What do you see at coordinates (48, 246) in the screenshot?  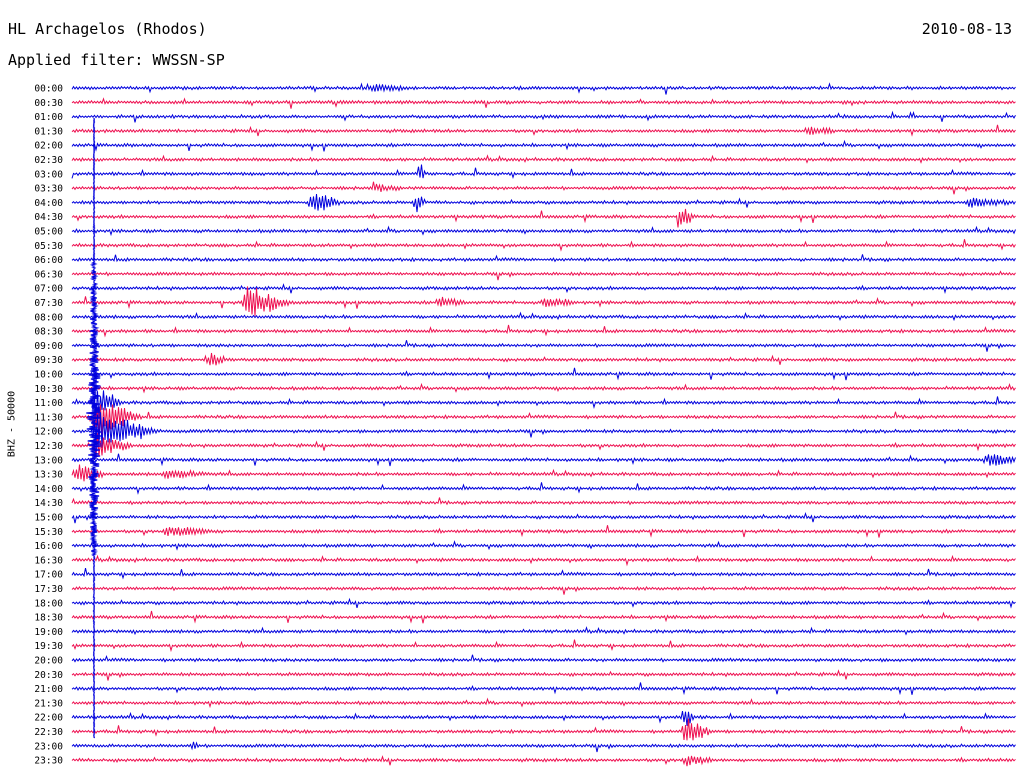 I see `row-time-label: 05:30` at bounding box center [48, 246].